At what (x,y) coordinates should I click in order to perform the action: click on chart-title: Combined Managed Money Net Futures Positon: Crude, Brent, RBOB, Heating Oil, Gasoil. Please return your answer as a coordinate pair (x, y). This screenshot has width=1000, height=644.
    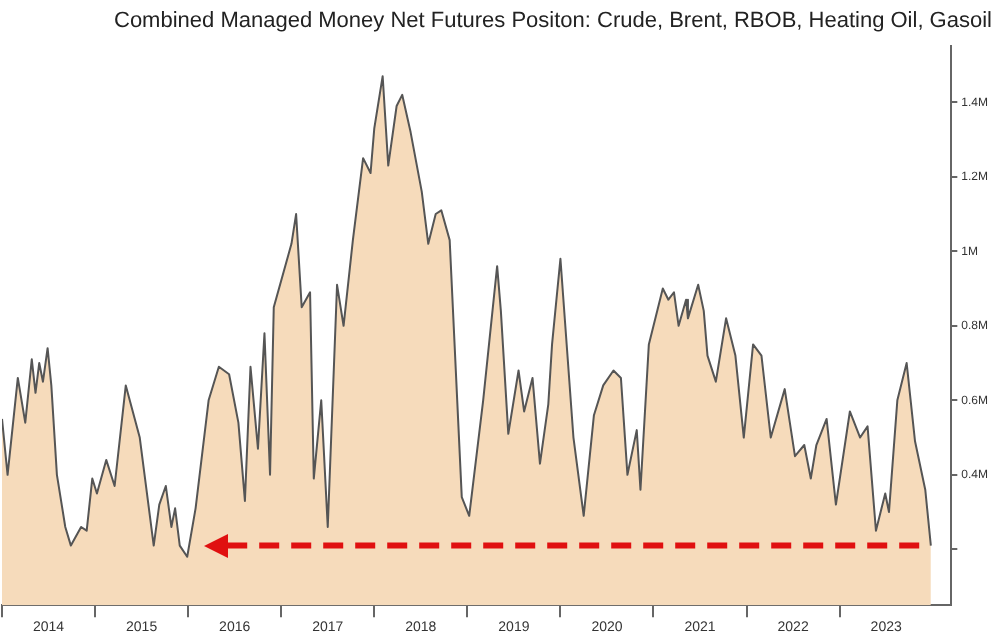
    Looking at the image, I should click on (553, 21).